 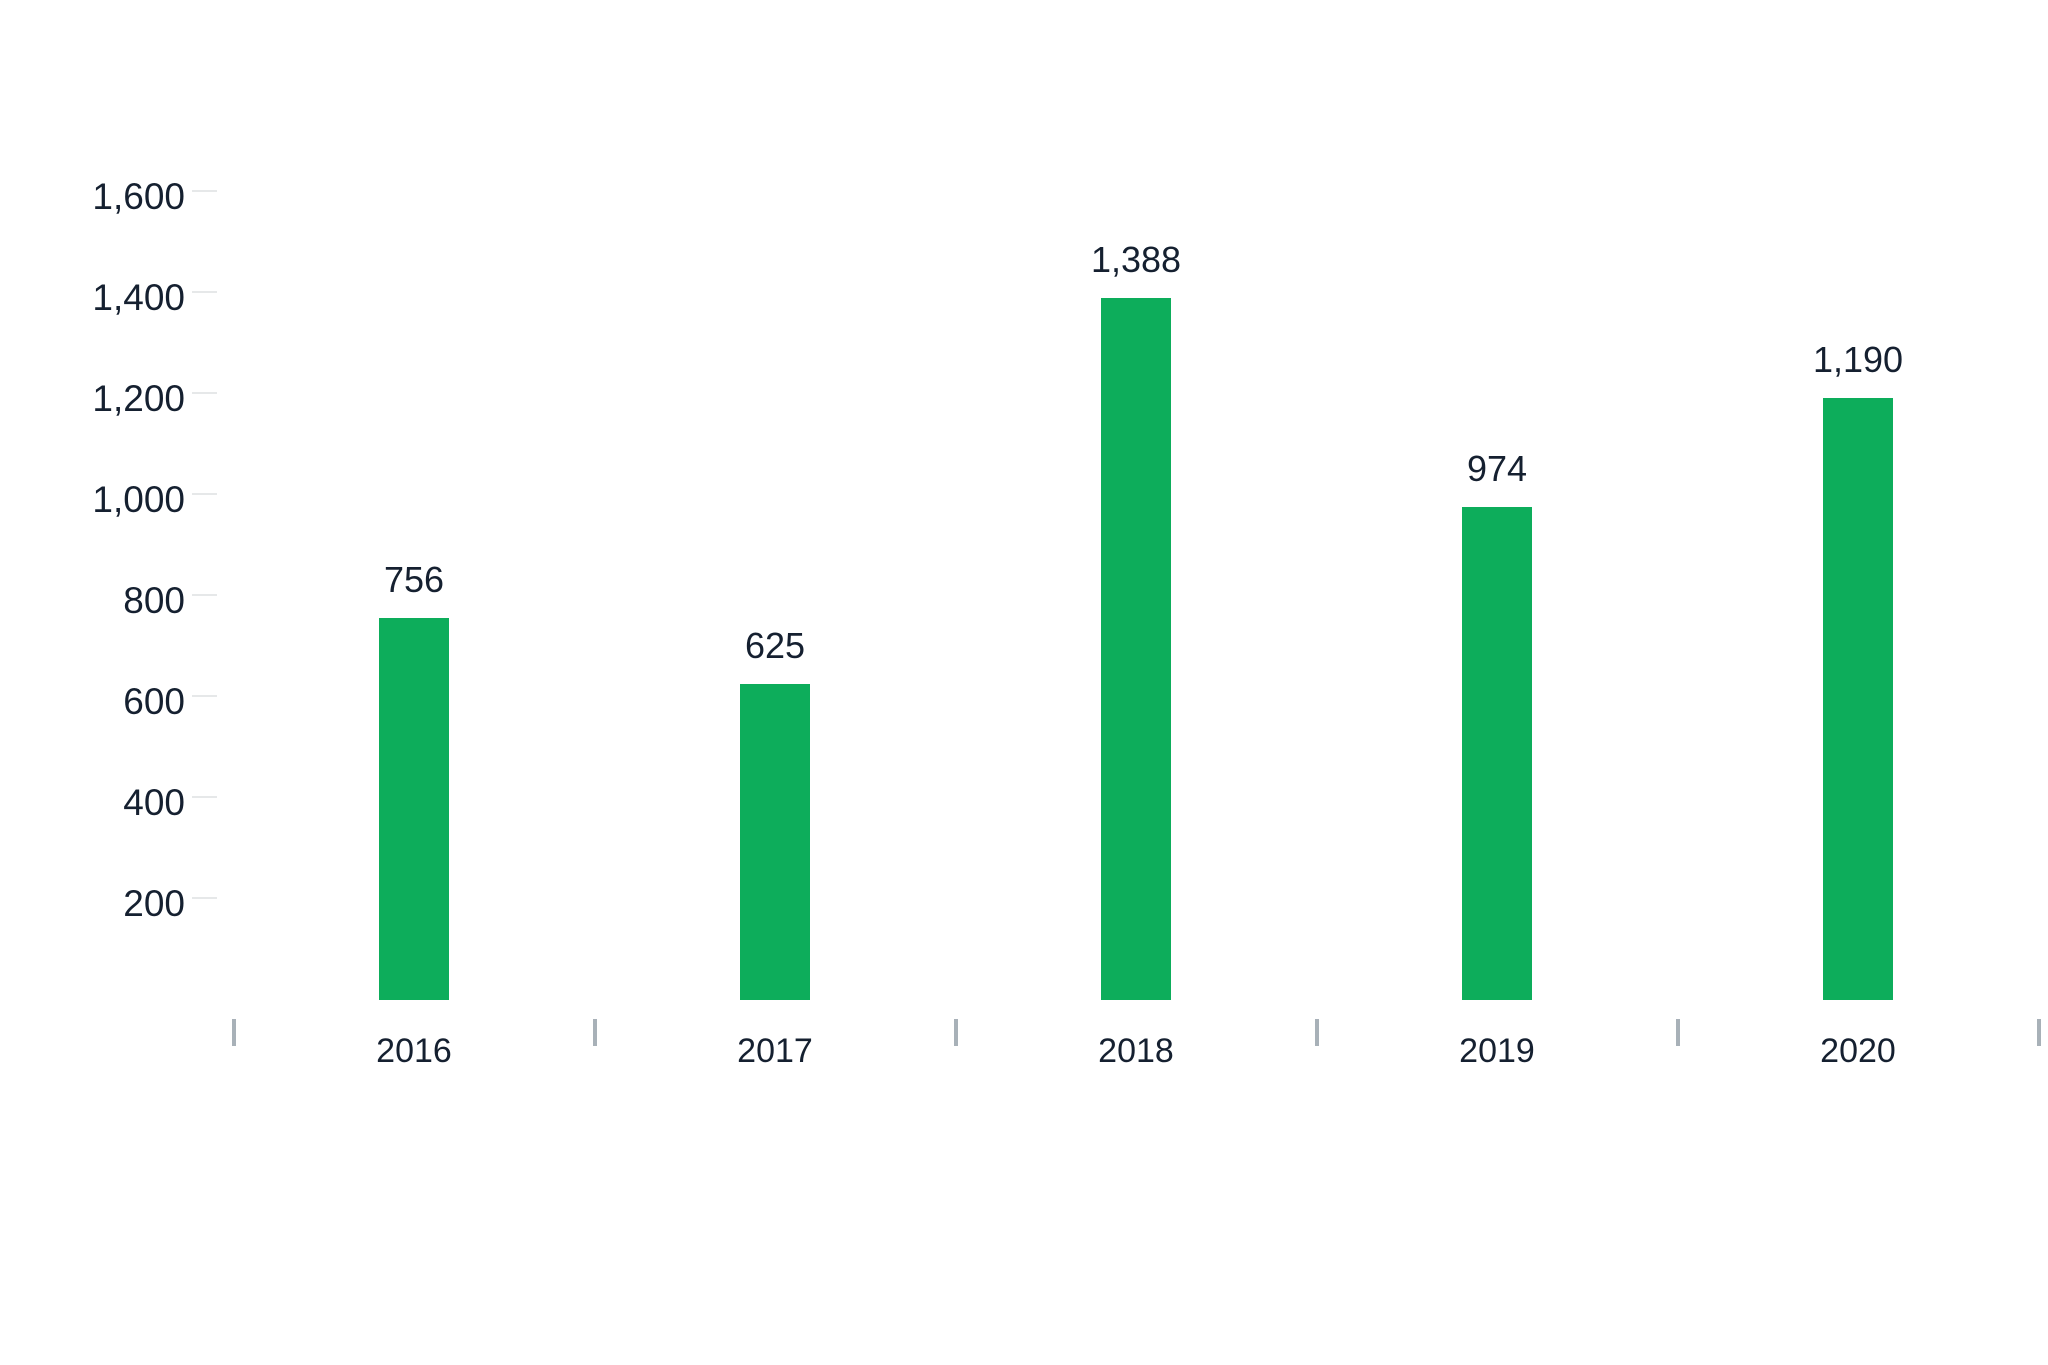 I want to click on x-axis-category-label: 2019, so click(x=1497, y=1051).